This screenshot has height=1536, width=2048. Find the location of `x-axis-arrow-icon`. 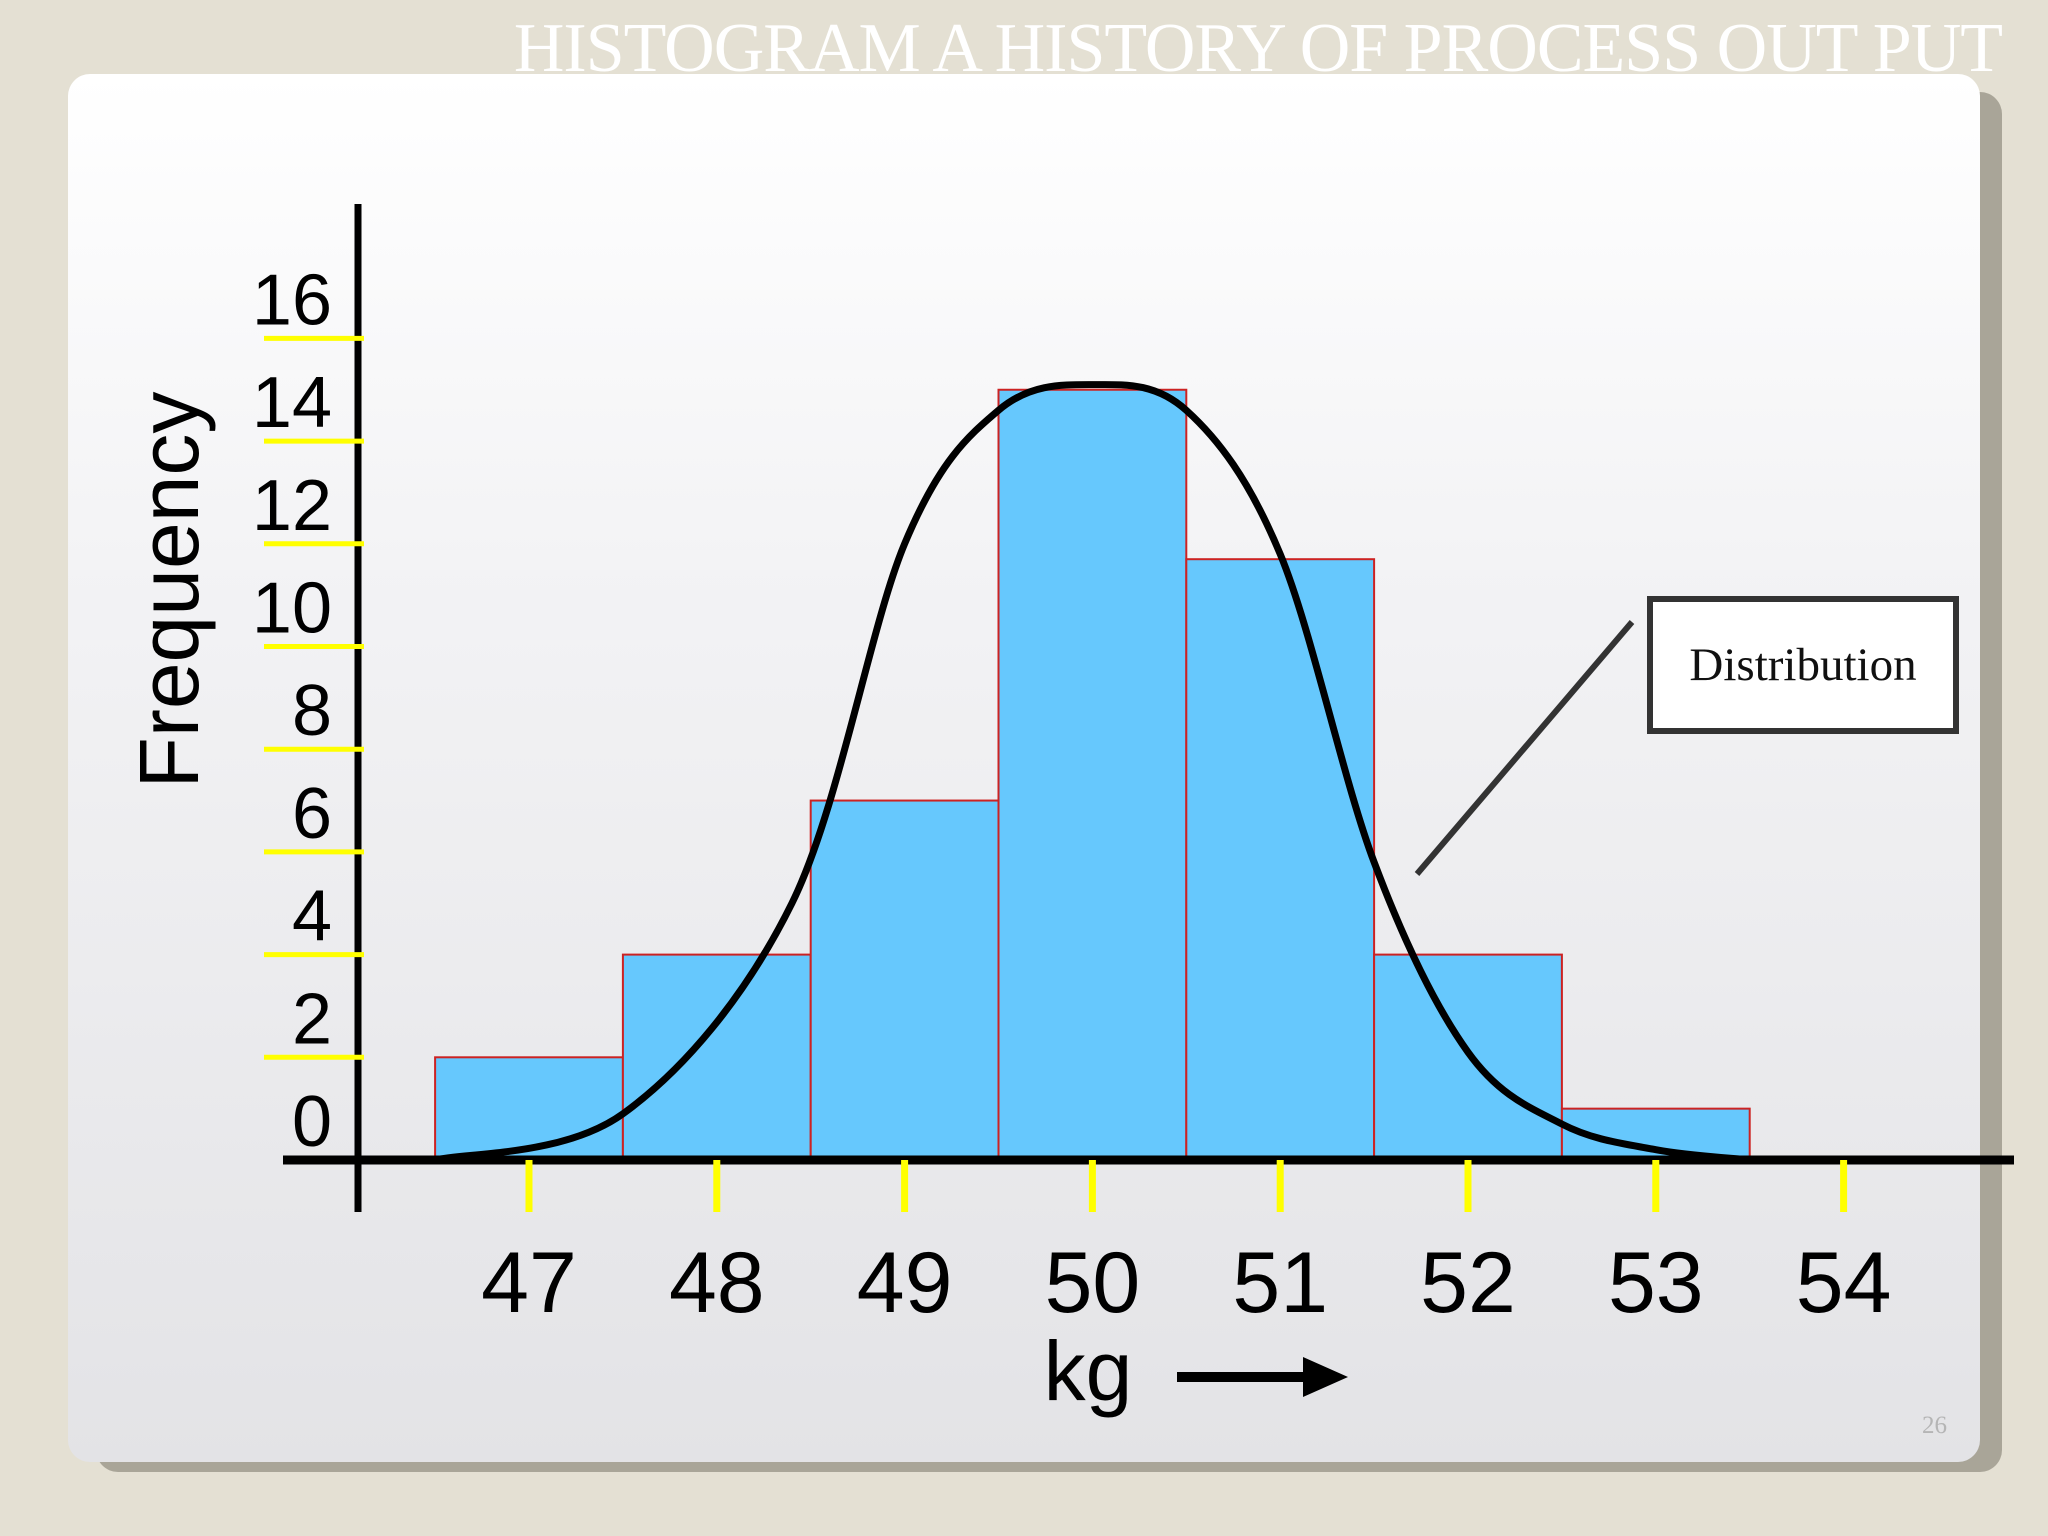

x-axis-arrow-icon is located at coordinates (1262, 1377).